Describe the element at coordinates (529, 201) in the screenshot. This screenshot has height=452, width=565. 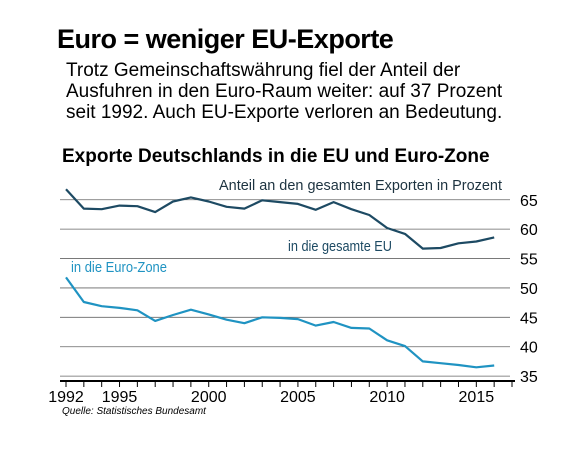
I see `y-tick-label: 65` at that location.